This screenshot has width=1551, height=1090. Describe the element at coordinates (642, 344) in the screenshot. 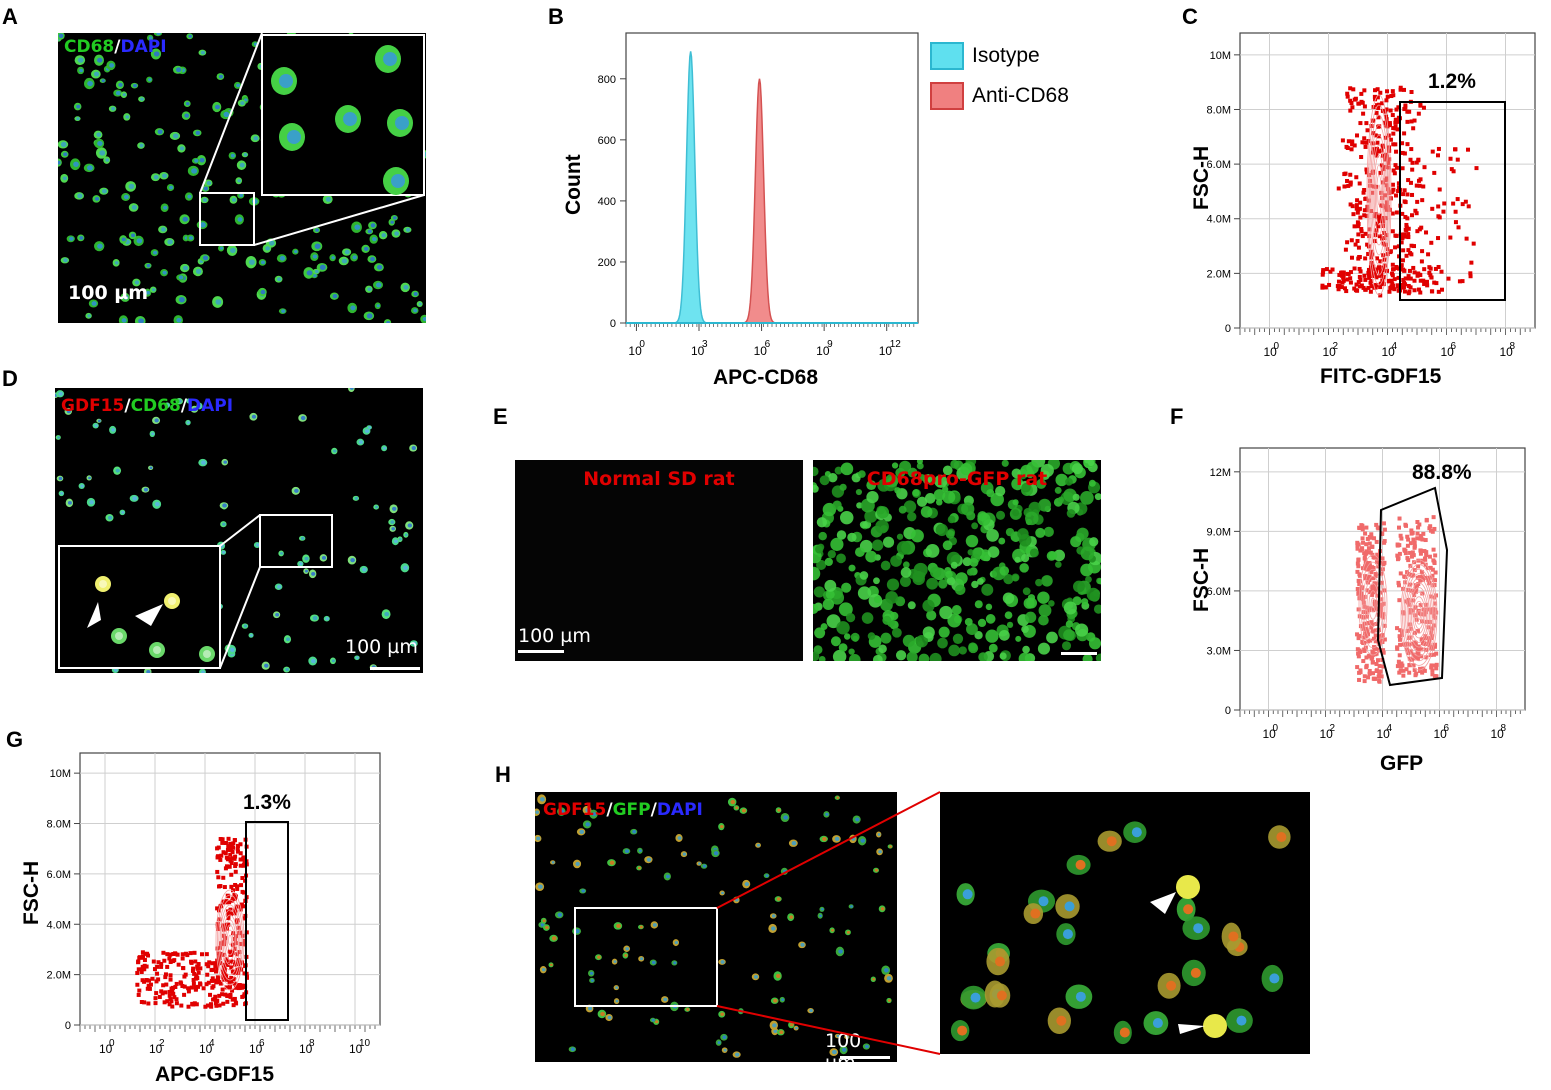

I see `x-tick-exponent: 0` at that location.